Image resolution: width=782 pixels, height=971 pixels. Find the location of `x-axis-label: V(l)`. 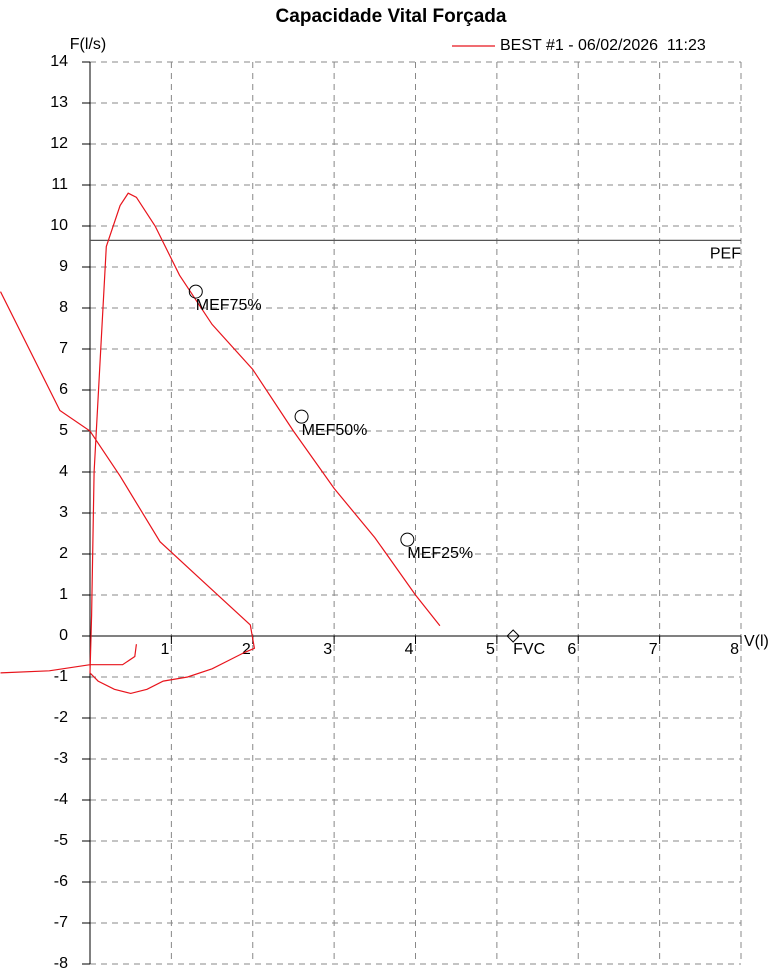

x-axis-label: V(l) is located at coordinates (756, 641).